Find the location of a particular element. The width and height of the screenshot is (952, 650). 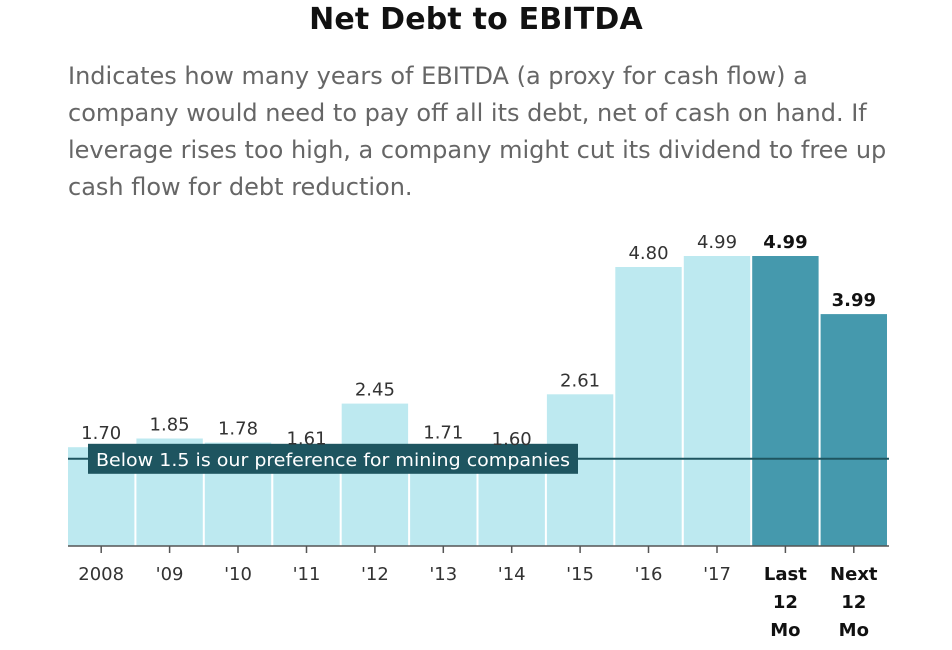

tick-label-0: 2008 is located at coordinates (101, 574).